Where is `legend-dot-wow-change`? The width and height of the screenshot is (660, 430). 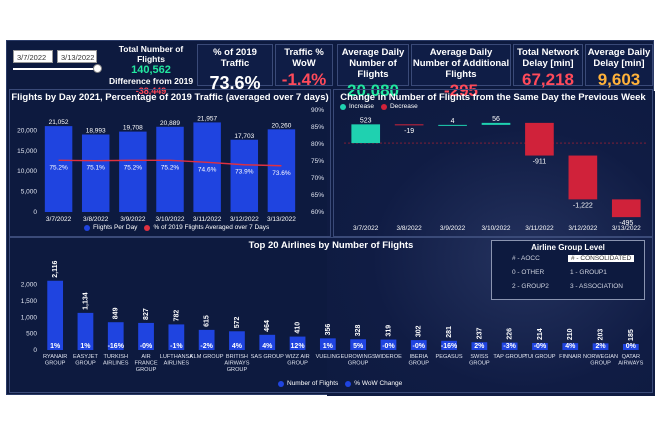
legend-dot-wow-change is located at coordinates (348, 383).